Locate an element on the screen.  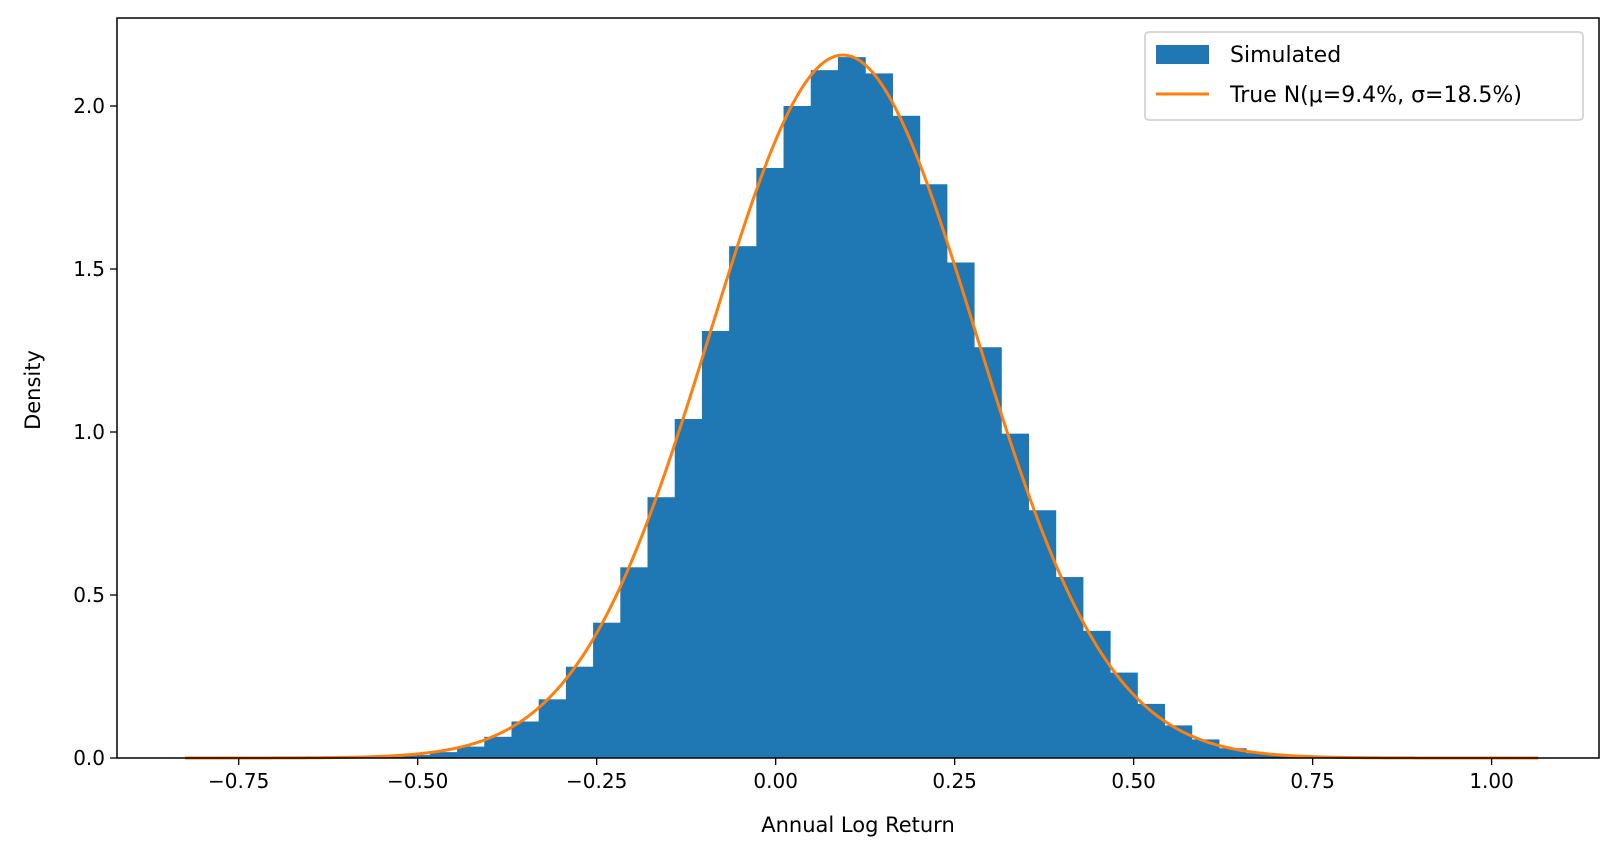
legend-label-simulated: Simulated is located at coordinates (1285, 55).